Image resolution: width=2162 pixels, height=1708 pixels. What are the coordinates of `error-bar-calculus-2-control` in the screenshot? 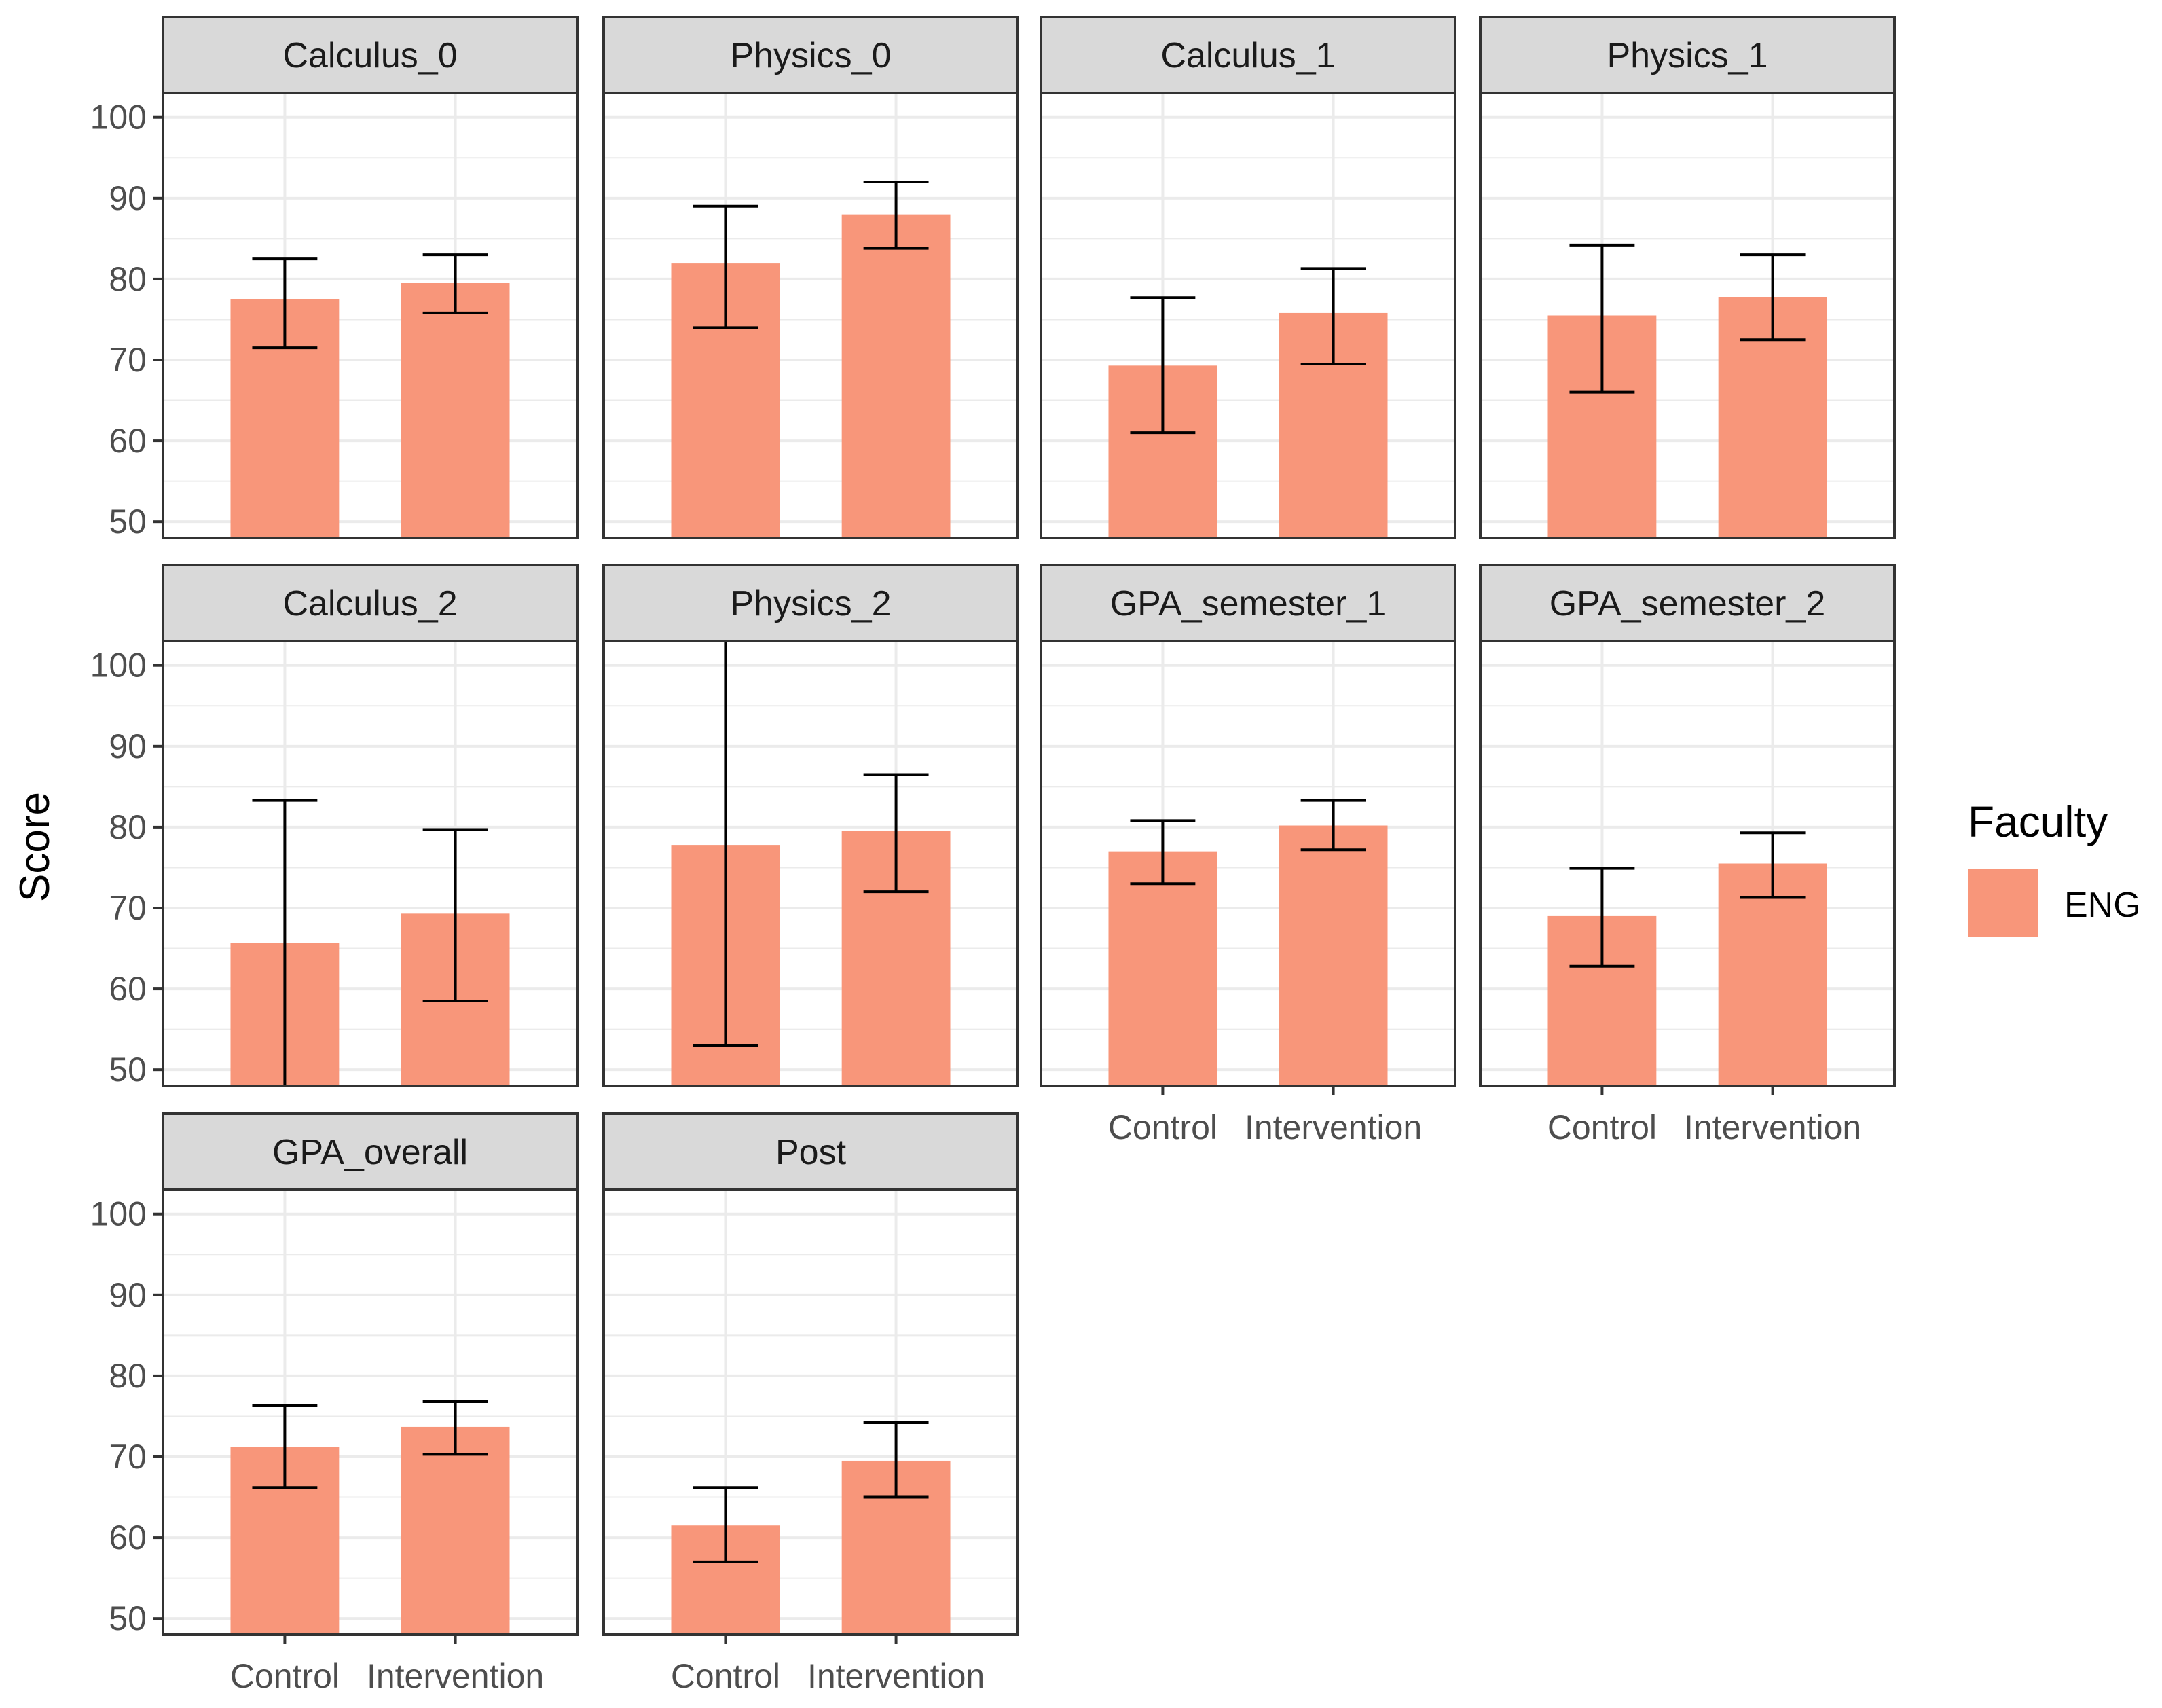 It's located at (285, 942).